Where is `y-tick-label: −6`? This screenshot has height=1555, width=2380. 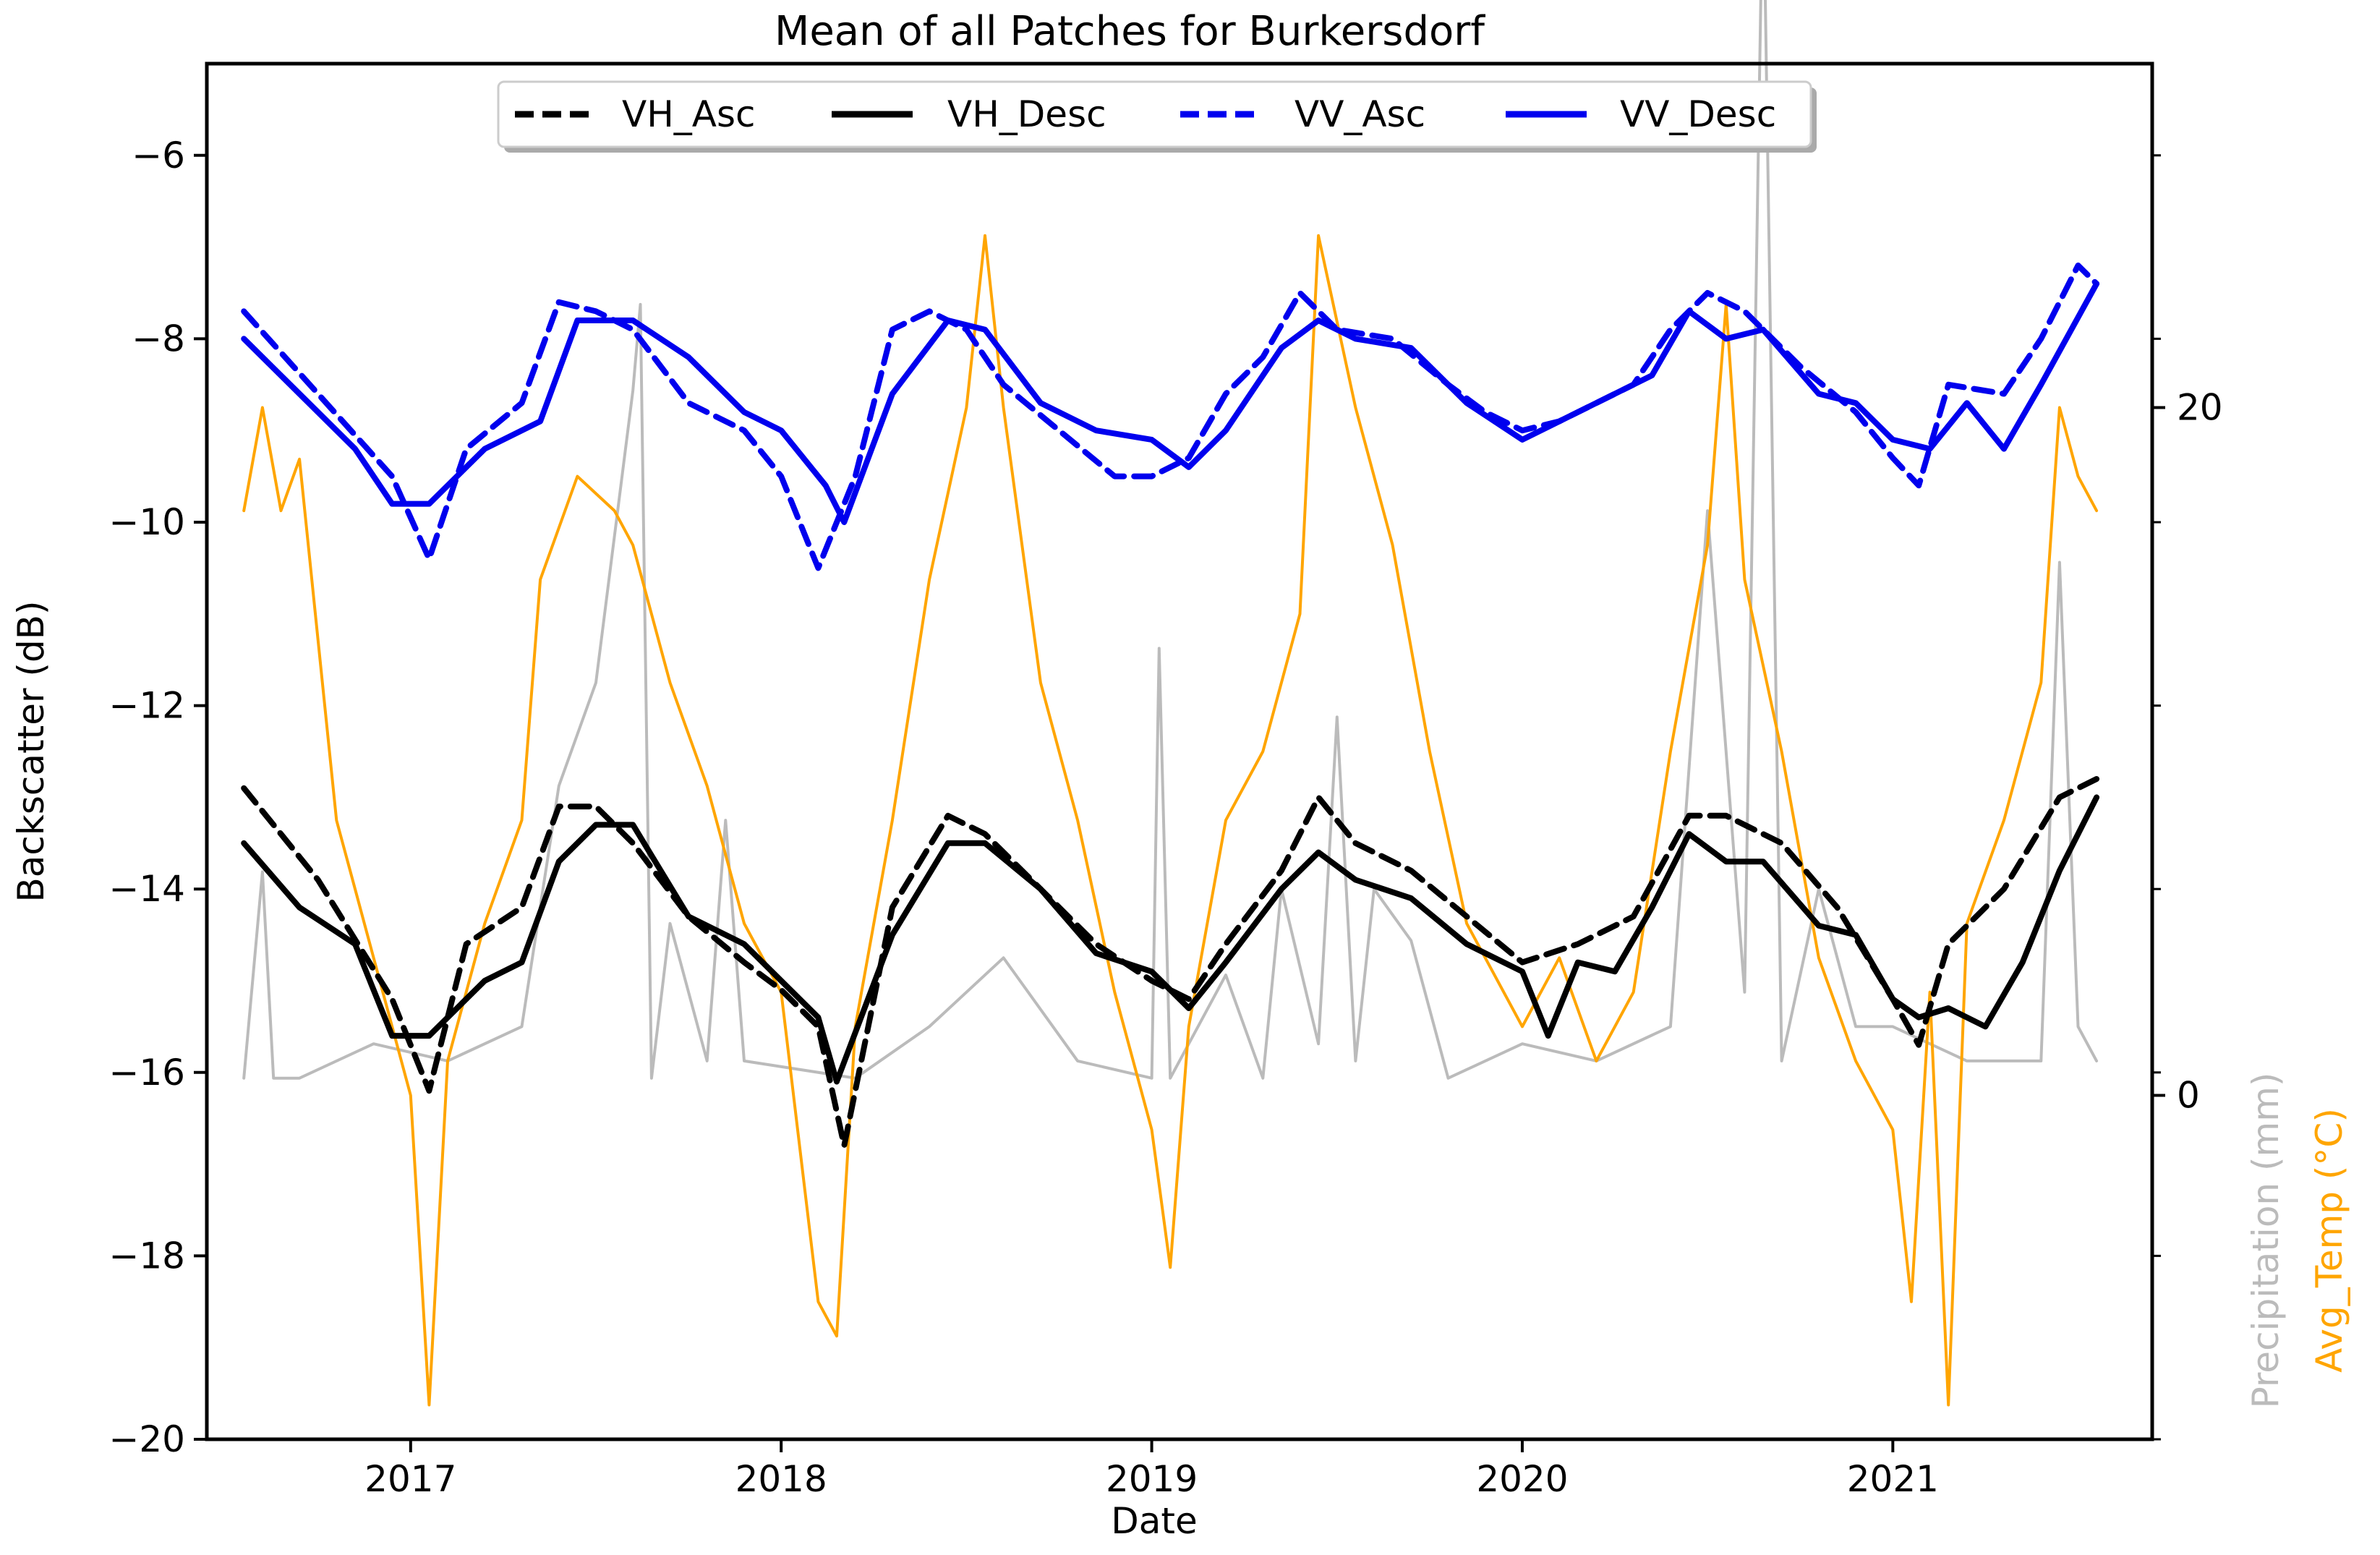
y-tick-label: −6 is located at coordinates (158, 155).